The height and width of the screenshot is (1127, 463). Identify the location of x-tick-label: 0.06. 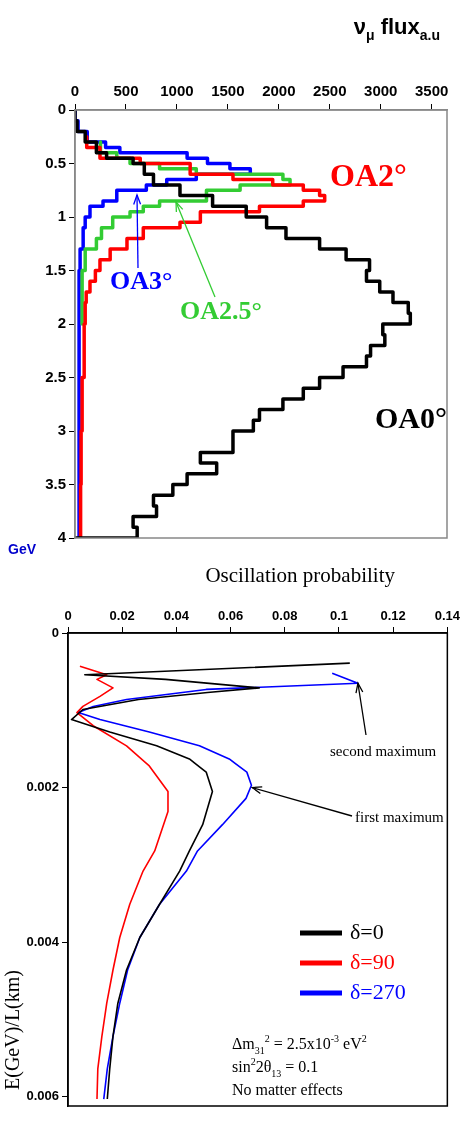
(230, 615).